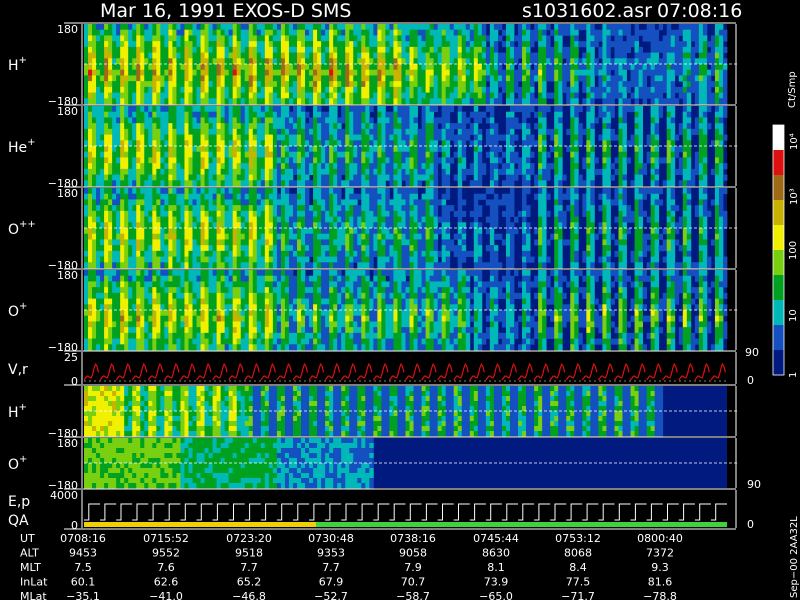 Image resolution: width=800 pixels, height=600 pixels. What do you see at coordinates (410, 64) in the screenshot?
I see `spectrogram-h-plus` at bounding box center [410, 64].